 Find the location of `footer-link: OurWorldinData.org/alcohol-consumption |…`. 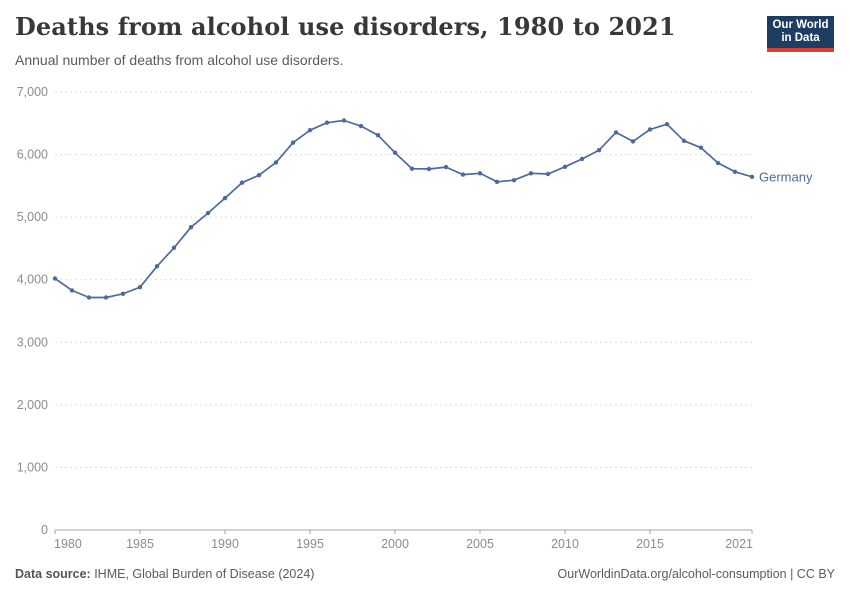

footer-link: OurWorldinData.org/alcohol-consumption |… is located at coordinates (696, 574).